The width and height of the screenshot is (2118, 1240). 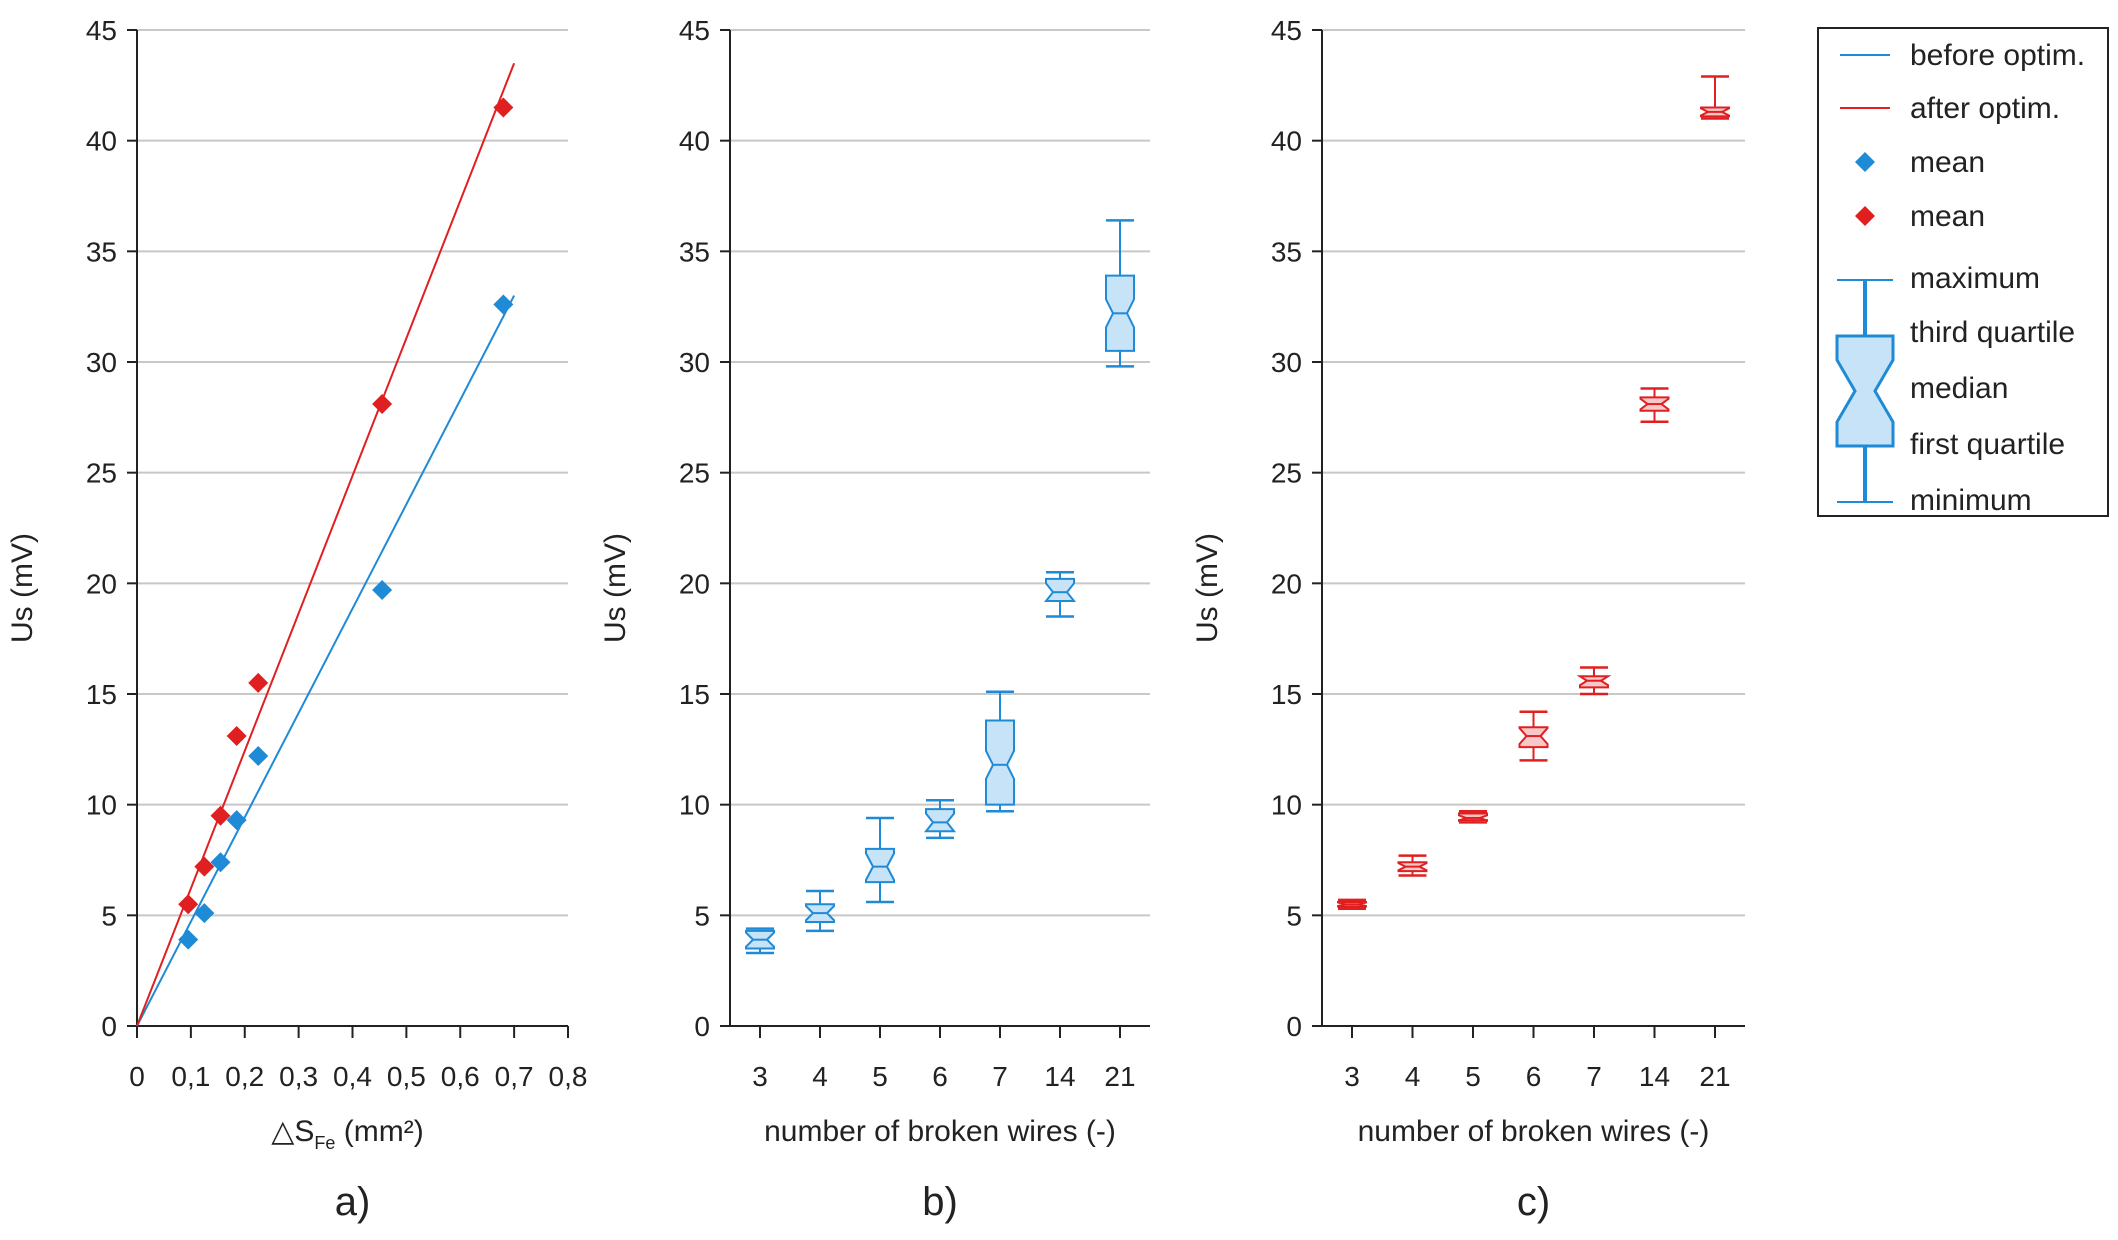 What do you see at coordinates (1865, 216) in the screenshot?
I see `legend-diamond-red` at bounding box center [1865, 216].